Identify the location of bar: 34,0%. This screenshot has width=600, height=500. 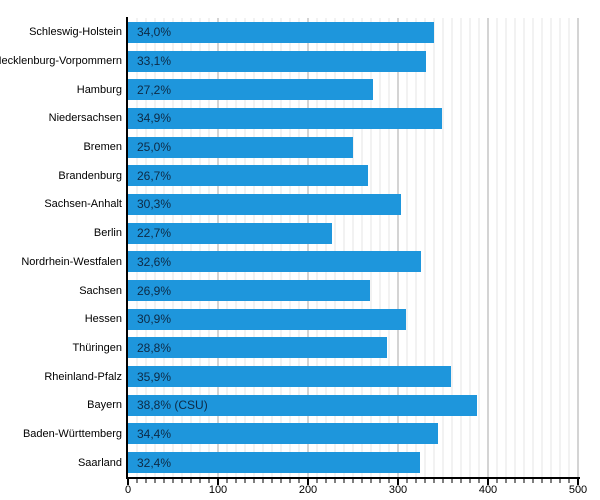
(281, 32).